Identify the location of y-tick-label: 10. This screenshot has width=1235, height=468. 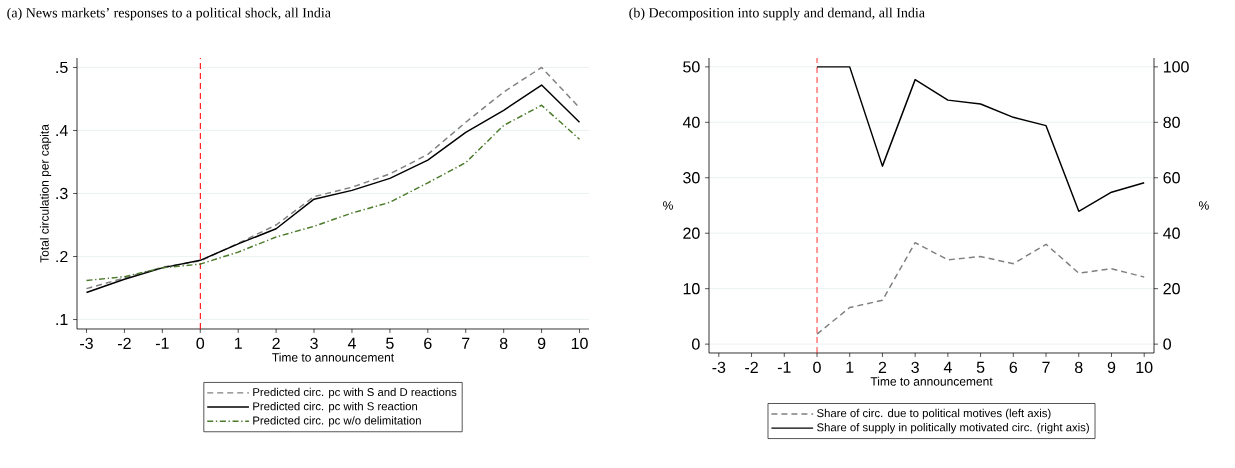
(691, 289).